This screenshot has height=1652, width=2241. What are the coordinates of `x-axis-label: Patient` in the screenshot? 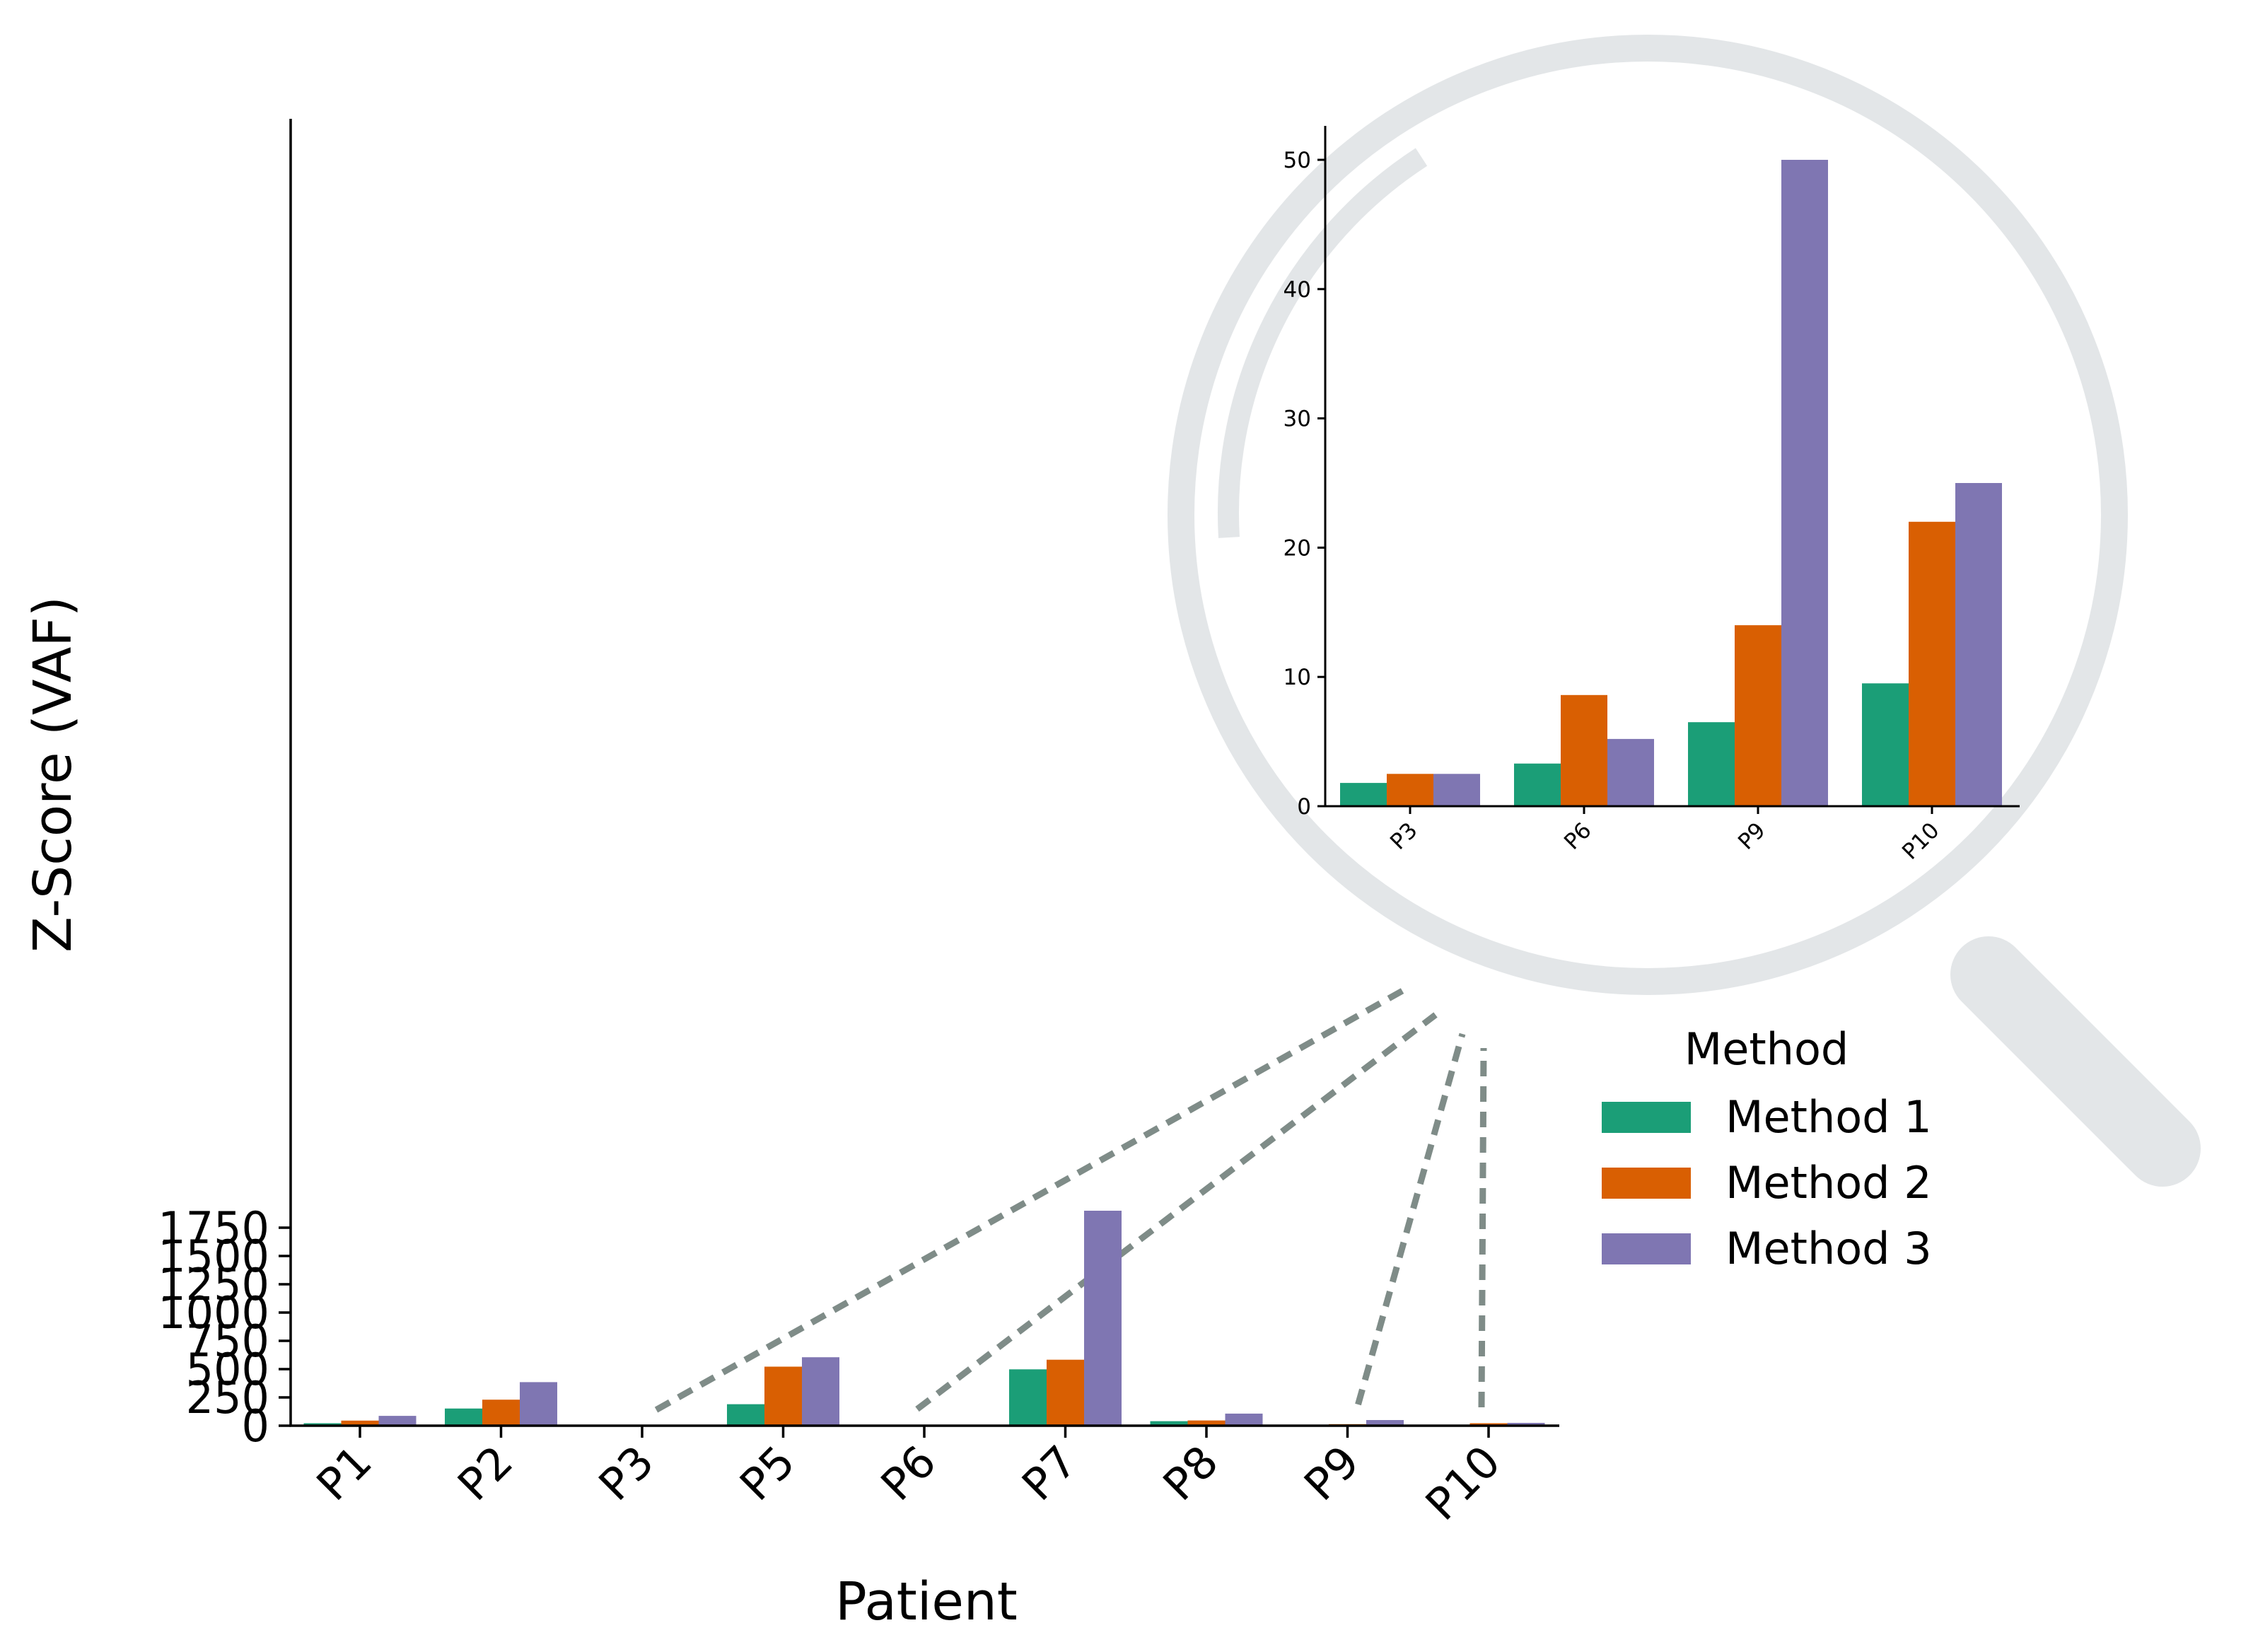 It's located at (926, 1602).